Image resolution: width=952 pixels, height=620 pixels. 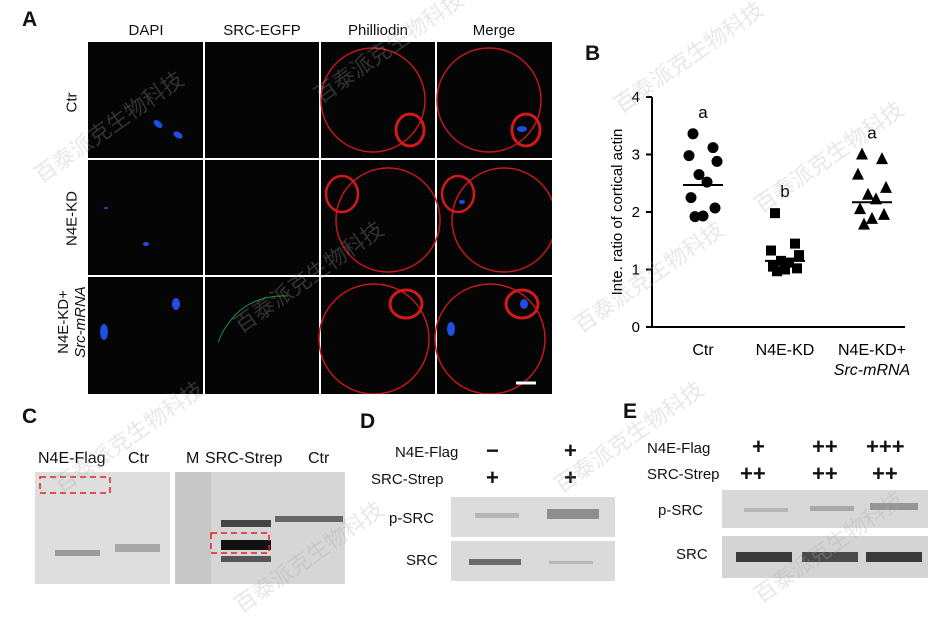 What do you see at coordinates (193, 458) in the screenshot?
I see `c-label-marker: M` at bounding box center [193, 458].